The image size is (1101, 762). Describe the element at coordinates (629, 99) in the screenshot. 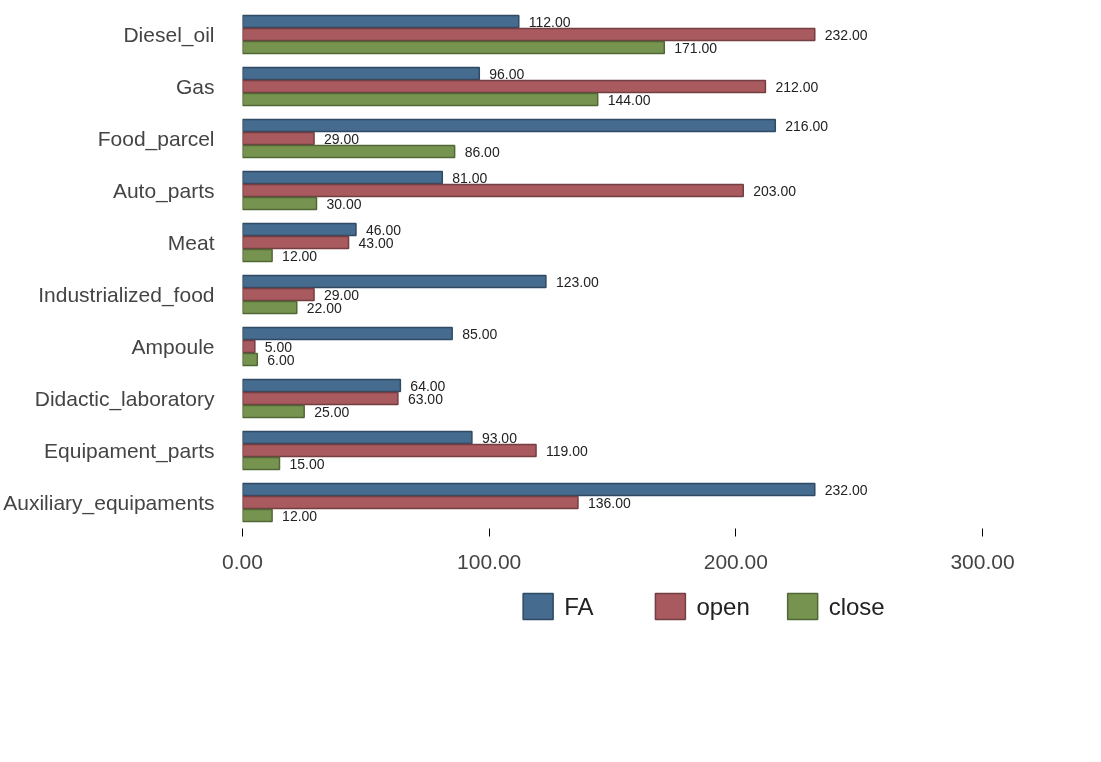

I see `data-label: 144.00` at that location.